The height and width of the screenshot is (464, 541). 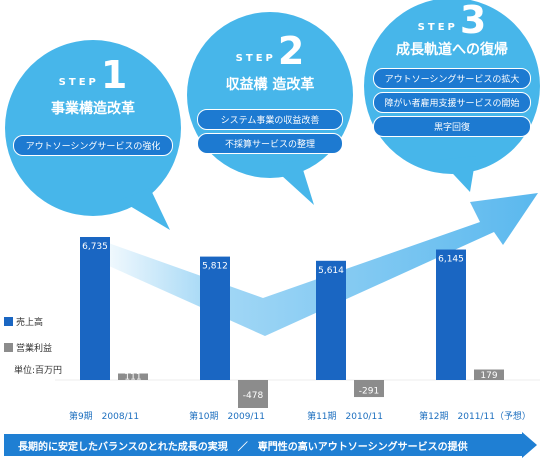 I want to click on sales-value-label: 5,614, so click(x=331, y=271).